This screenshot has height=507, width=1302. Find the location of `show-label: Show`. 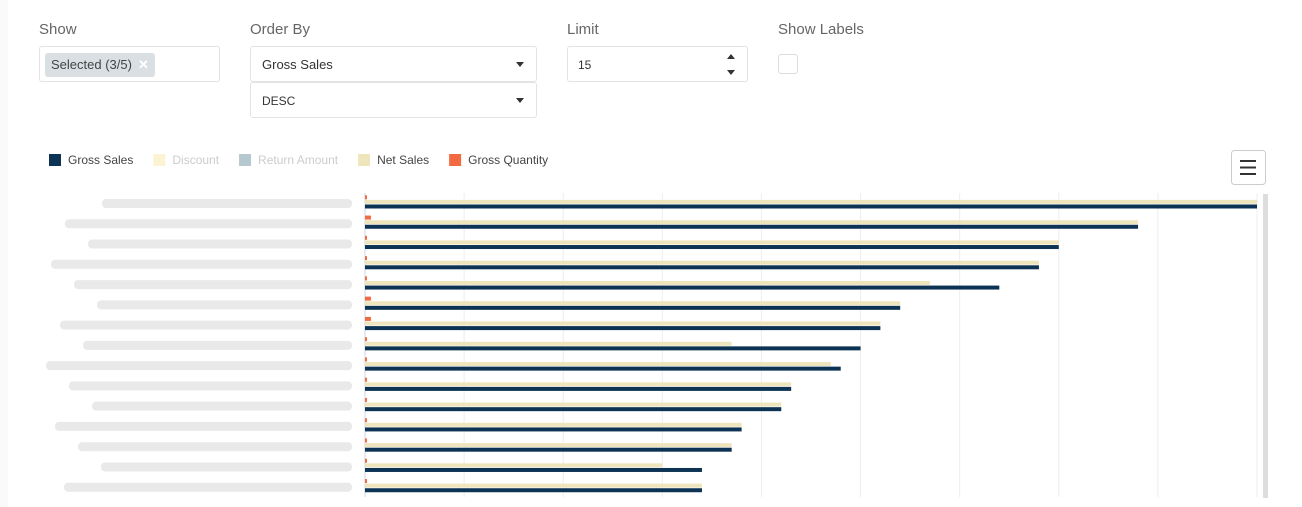

show-label: Show is located at coordinates (58, 29).